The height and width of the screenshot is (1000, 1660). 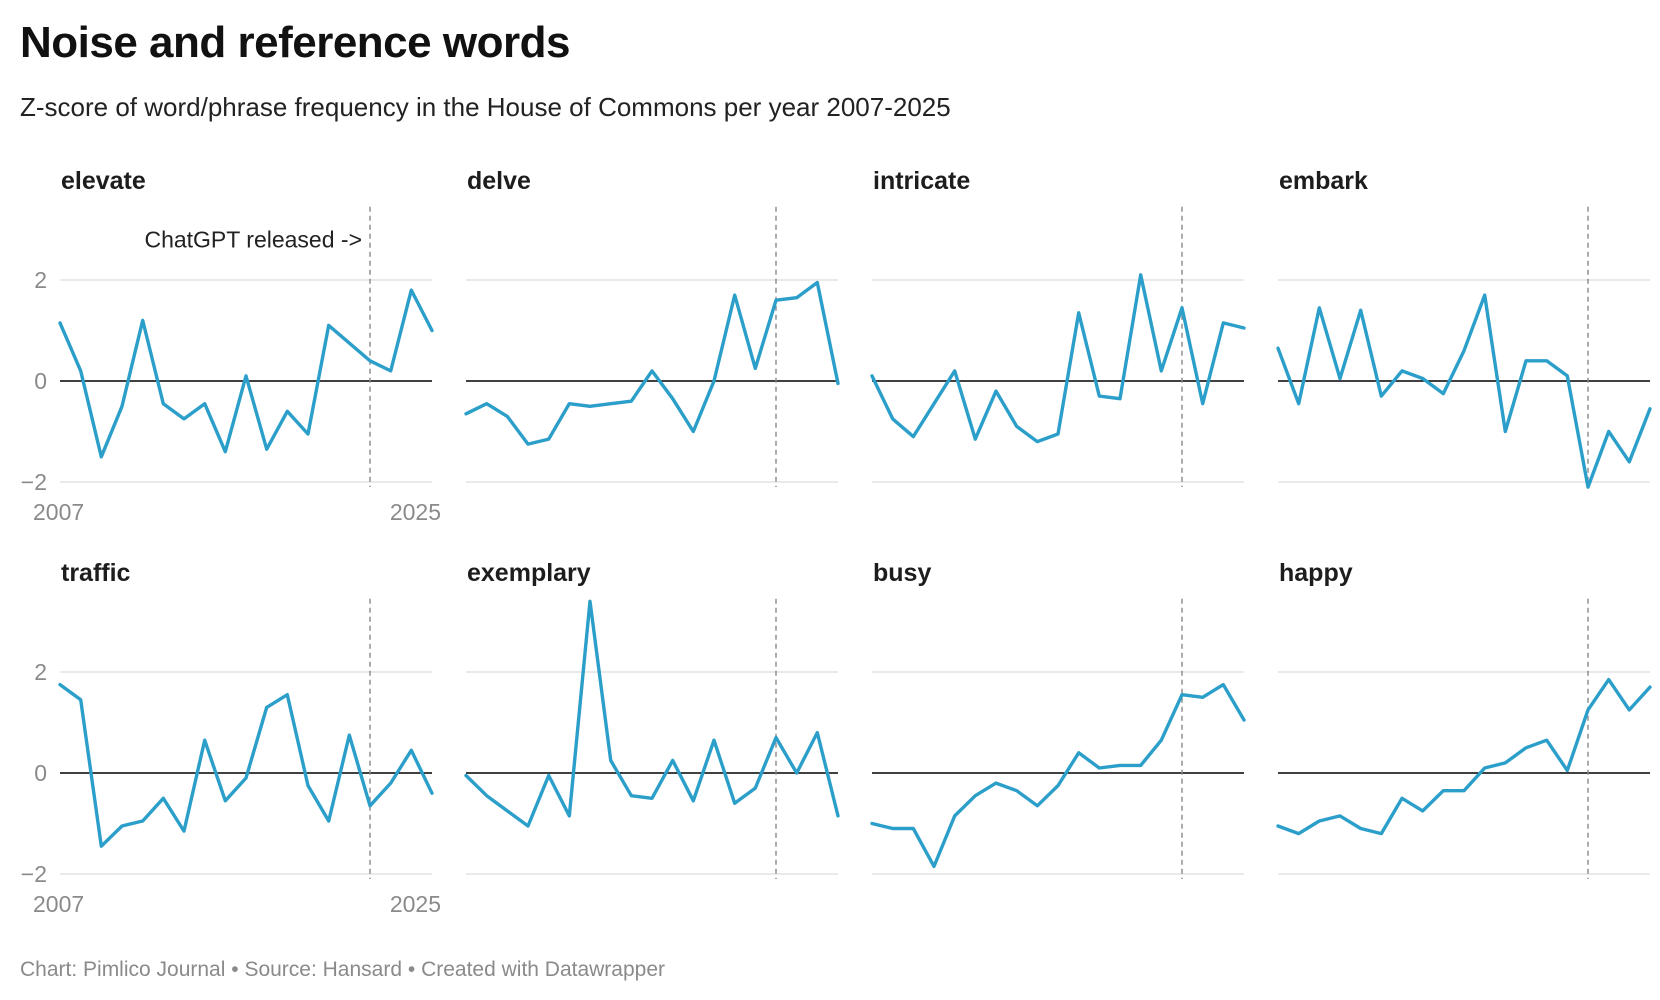 What do you see at coordinates (529, 573) in the screenshot?
I see `panel-title-exemplary: exemplary` at bounding box center [529, 573].